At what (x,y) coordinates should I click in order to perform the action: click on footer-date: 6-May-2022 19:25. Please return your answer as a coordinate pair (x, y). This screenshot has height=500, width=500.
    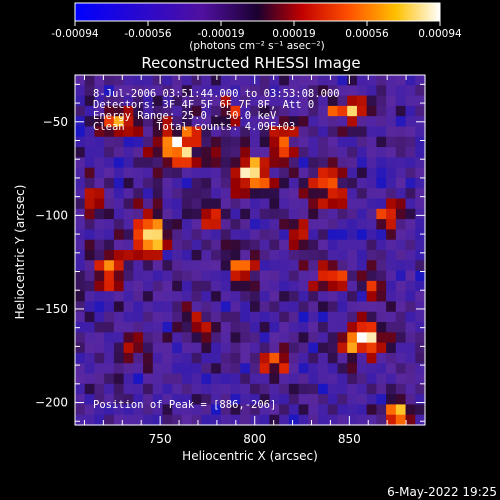
    Looking at the image, I should click on (442, 492).